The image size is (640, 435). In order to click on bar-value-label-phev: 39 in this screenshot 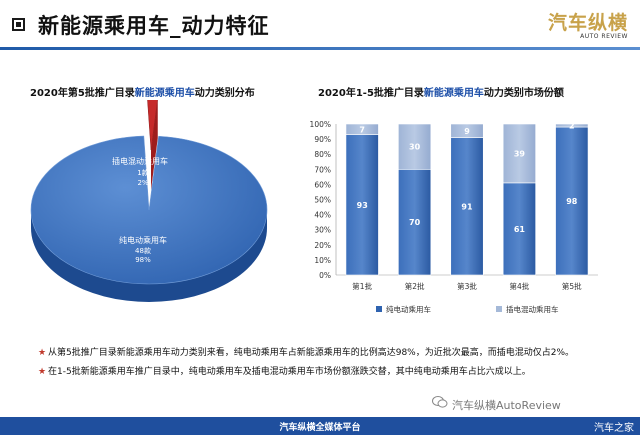, I will do `click(520, 153)`.